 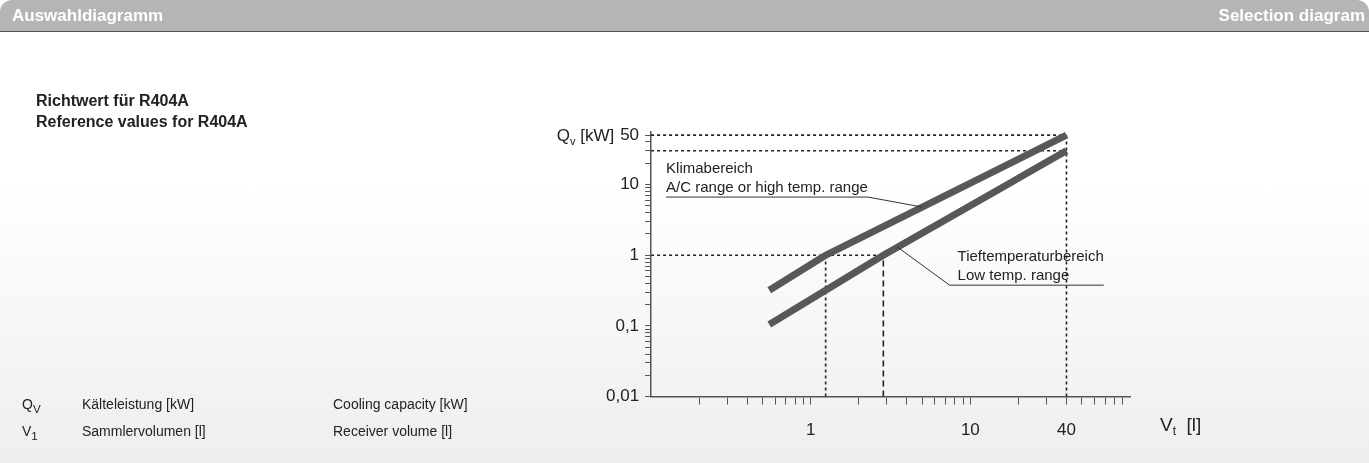 What do you see at coordinates (630, 134) in the screenshot?
I see `y-tick-label: 50` at bounding box center [630, 134].